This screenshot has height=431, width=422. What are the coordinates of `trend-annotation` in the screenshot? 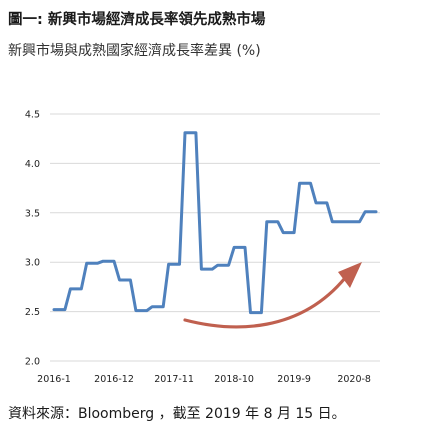 It's located at (272, 295).